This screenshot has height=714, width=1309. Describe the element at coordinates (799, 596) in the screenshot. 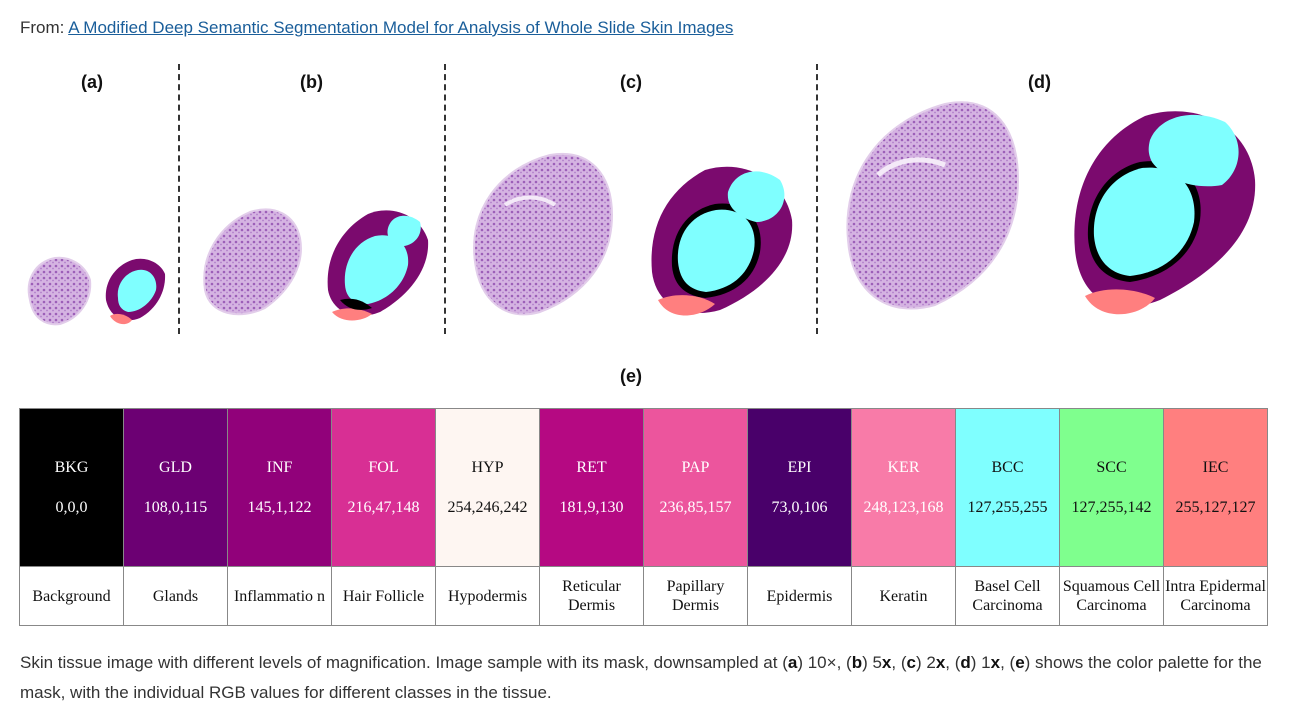

I see `class-name-epi: Epidermis` at that location.